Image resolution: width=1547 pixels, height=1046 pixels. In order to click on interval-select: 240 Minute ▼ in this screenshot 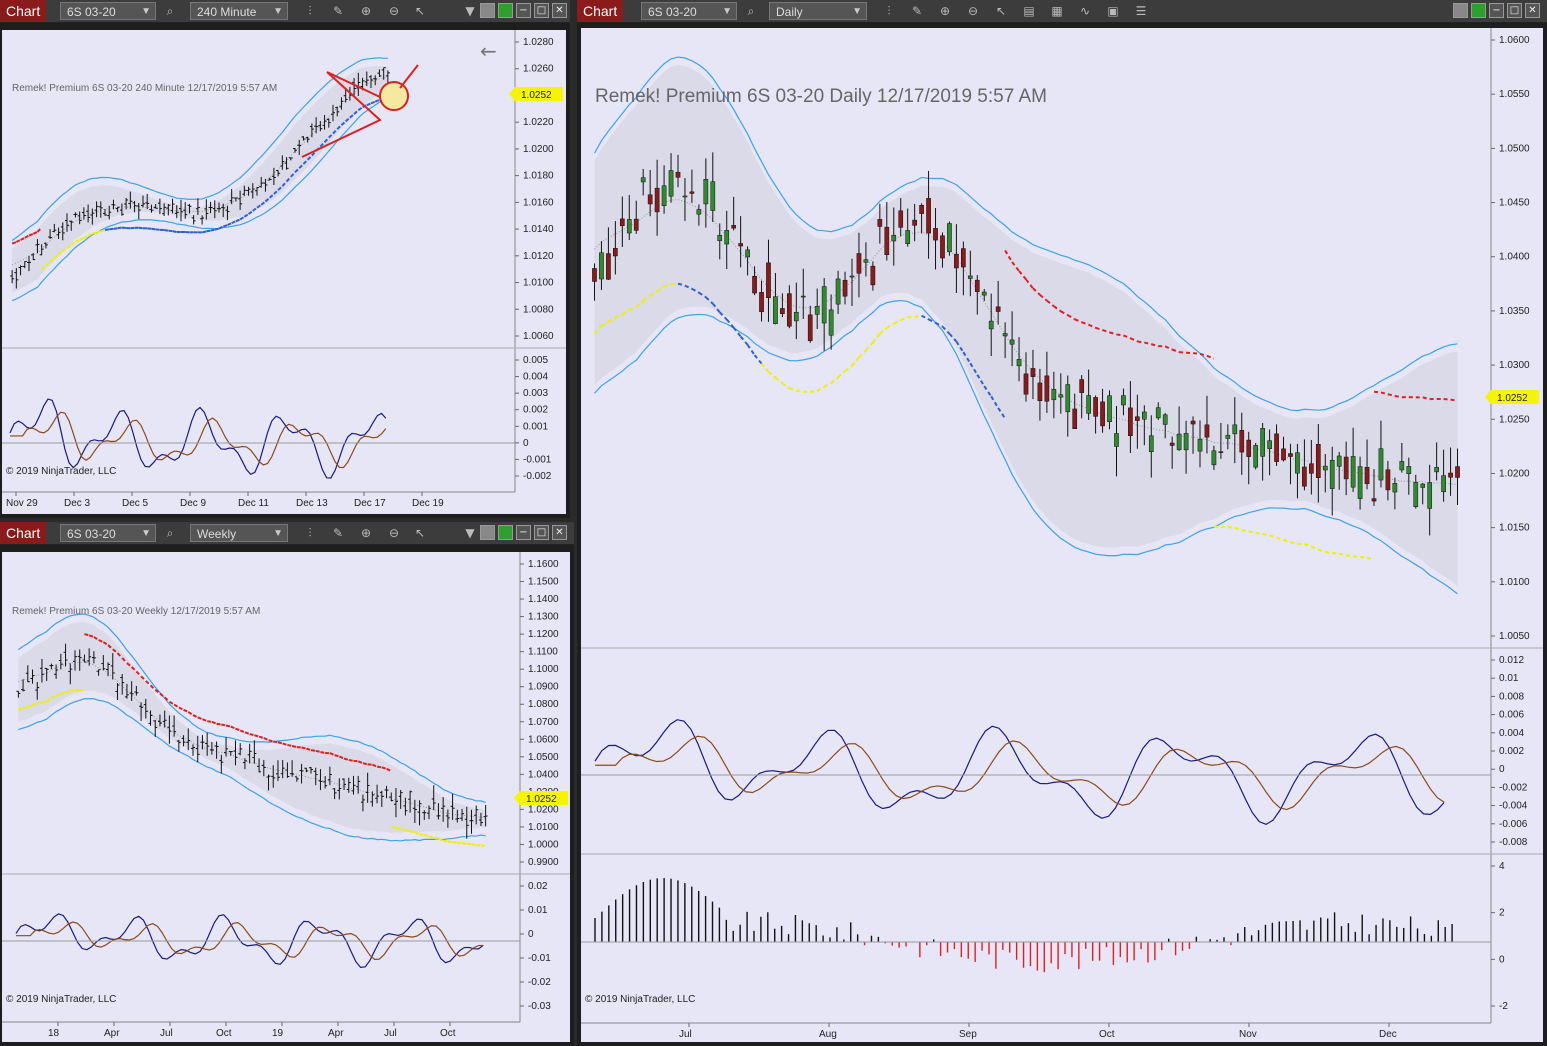, I will do `click(239, 11)`.